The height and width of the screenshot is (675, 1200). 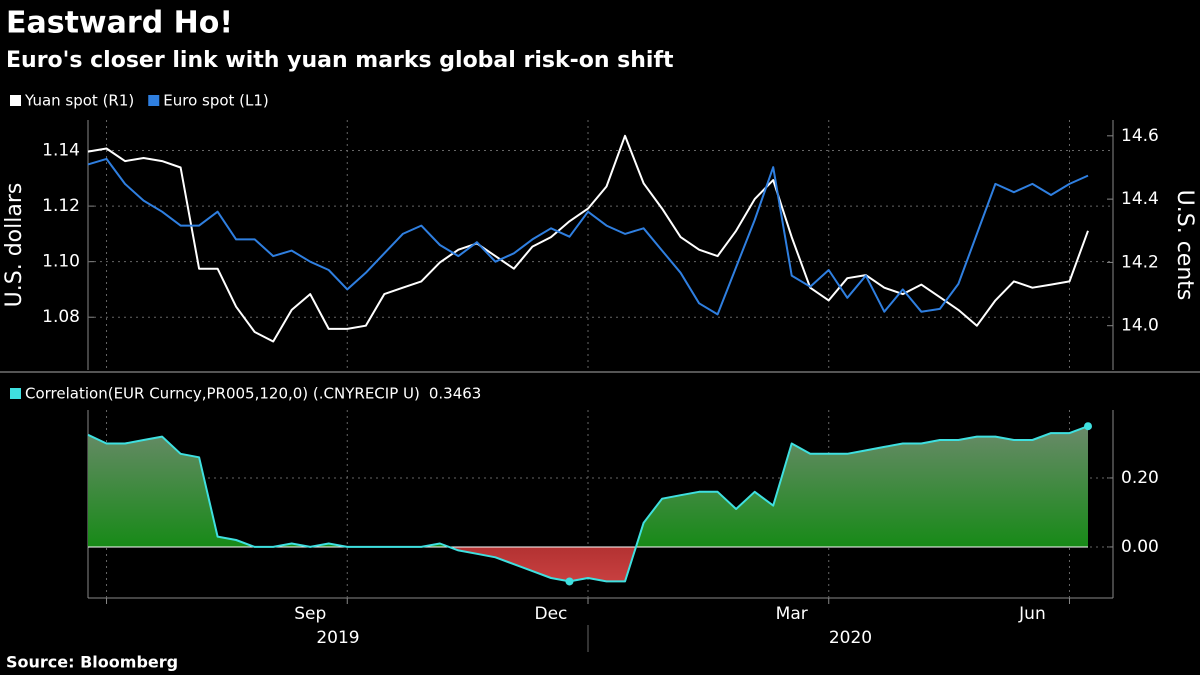 I want to click on x-tick-label: Jun, so click(x=1032, y=614).